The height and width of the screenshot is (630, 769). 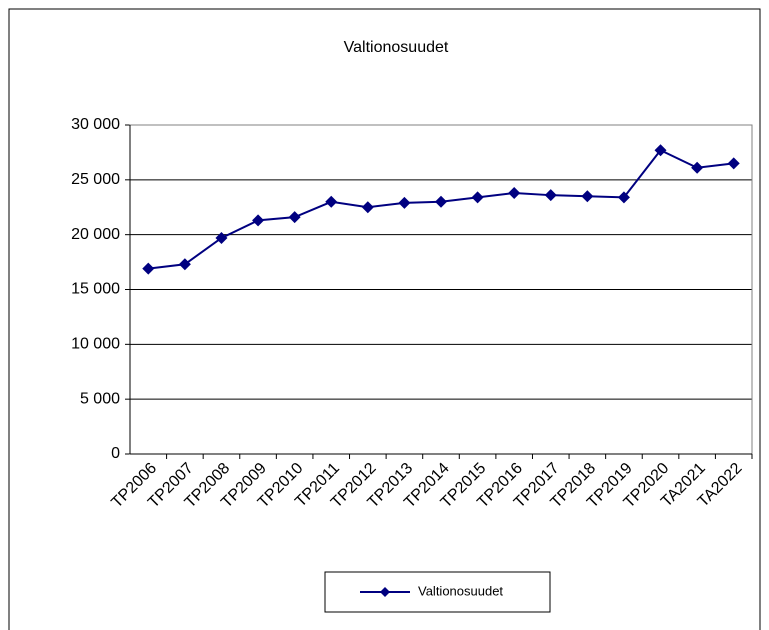 I want to click on y-tick-label: 15 000, so click(x=95, y=289).